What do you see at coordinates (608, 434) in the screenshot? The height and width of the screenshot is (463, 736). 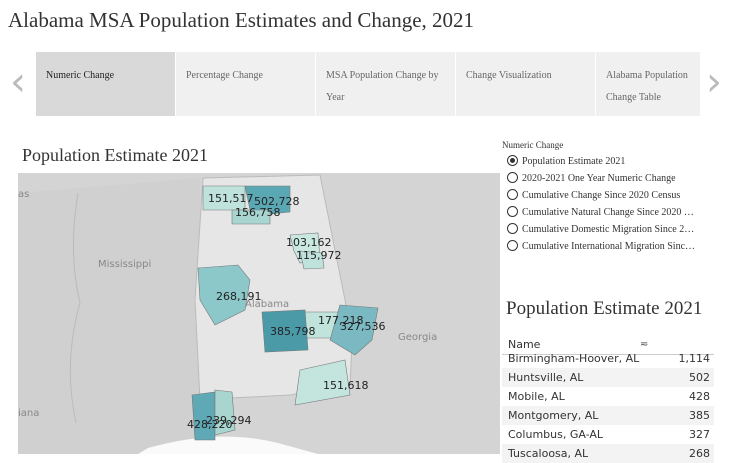 I see `table-row: Columbus, GA-AL 327` at bounding box center [608, 434].